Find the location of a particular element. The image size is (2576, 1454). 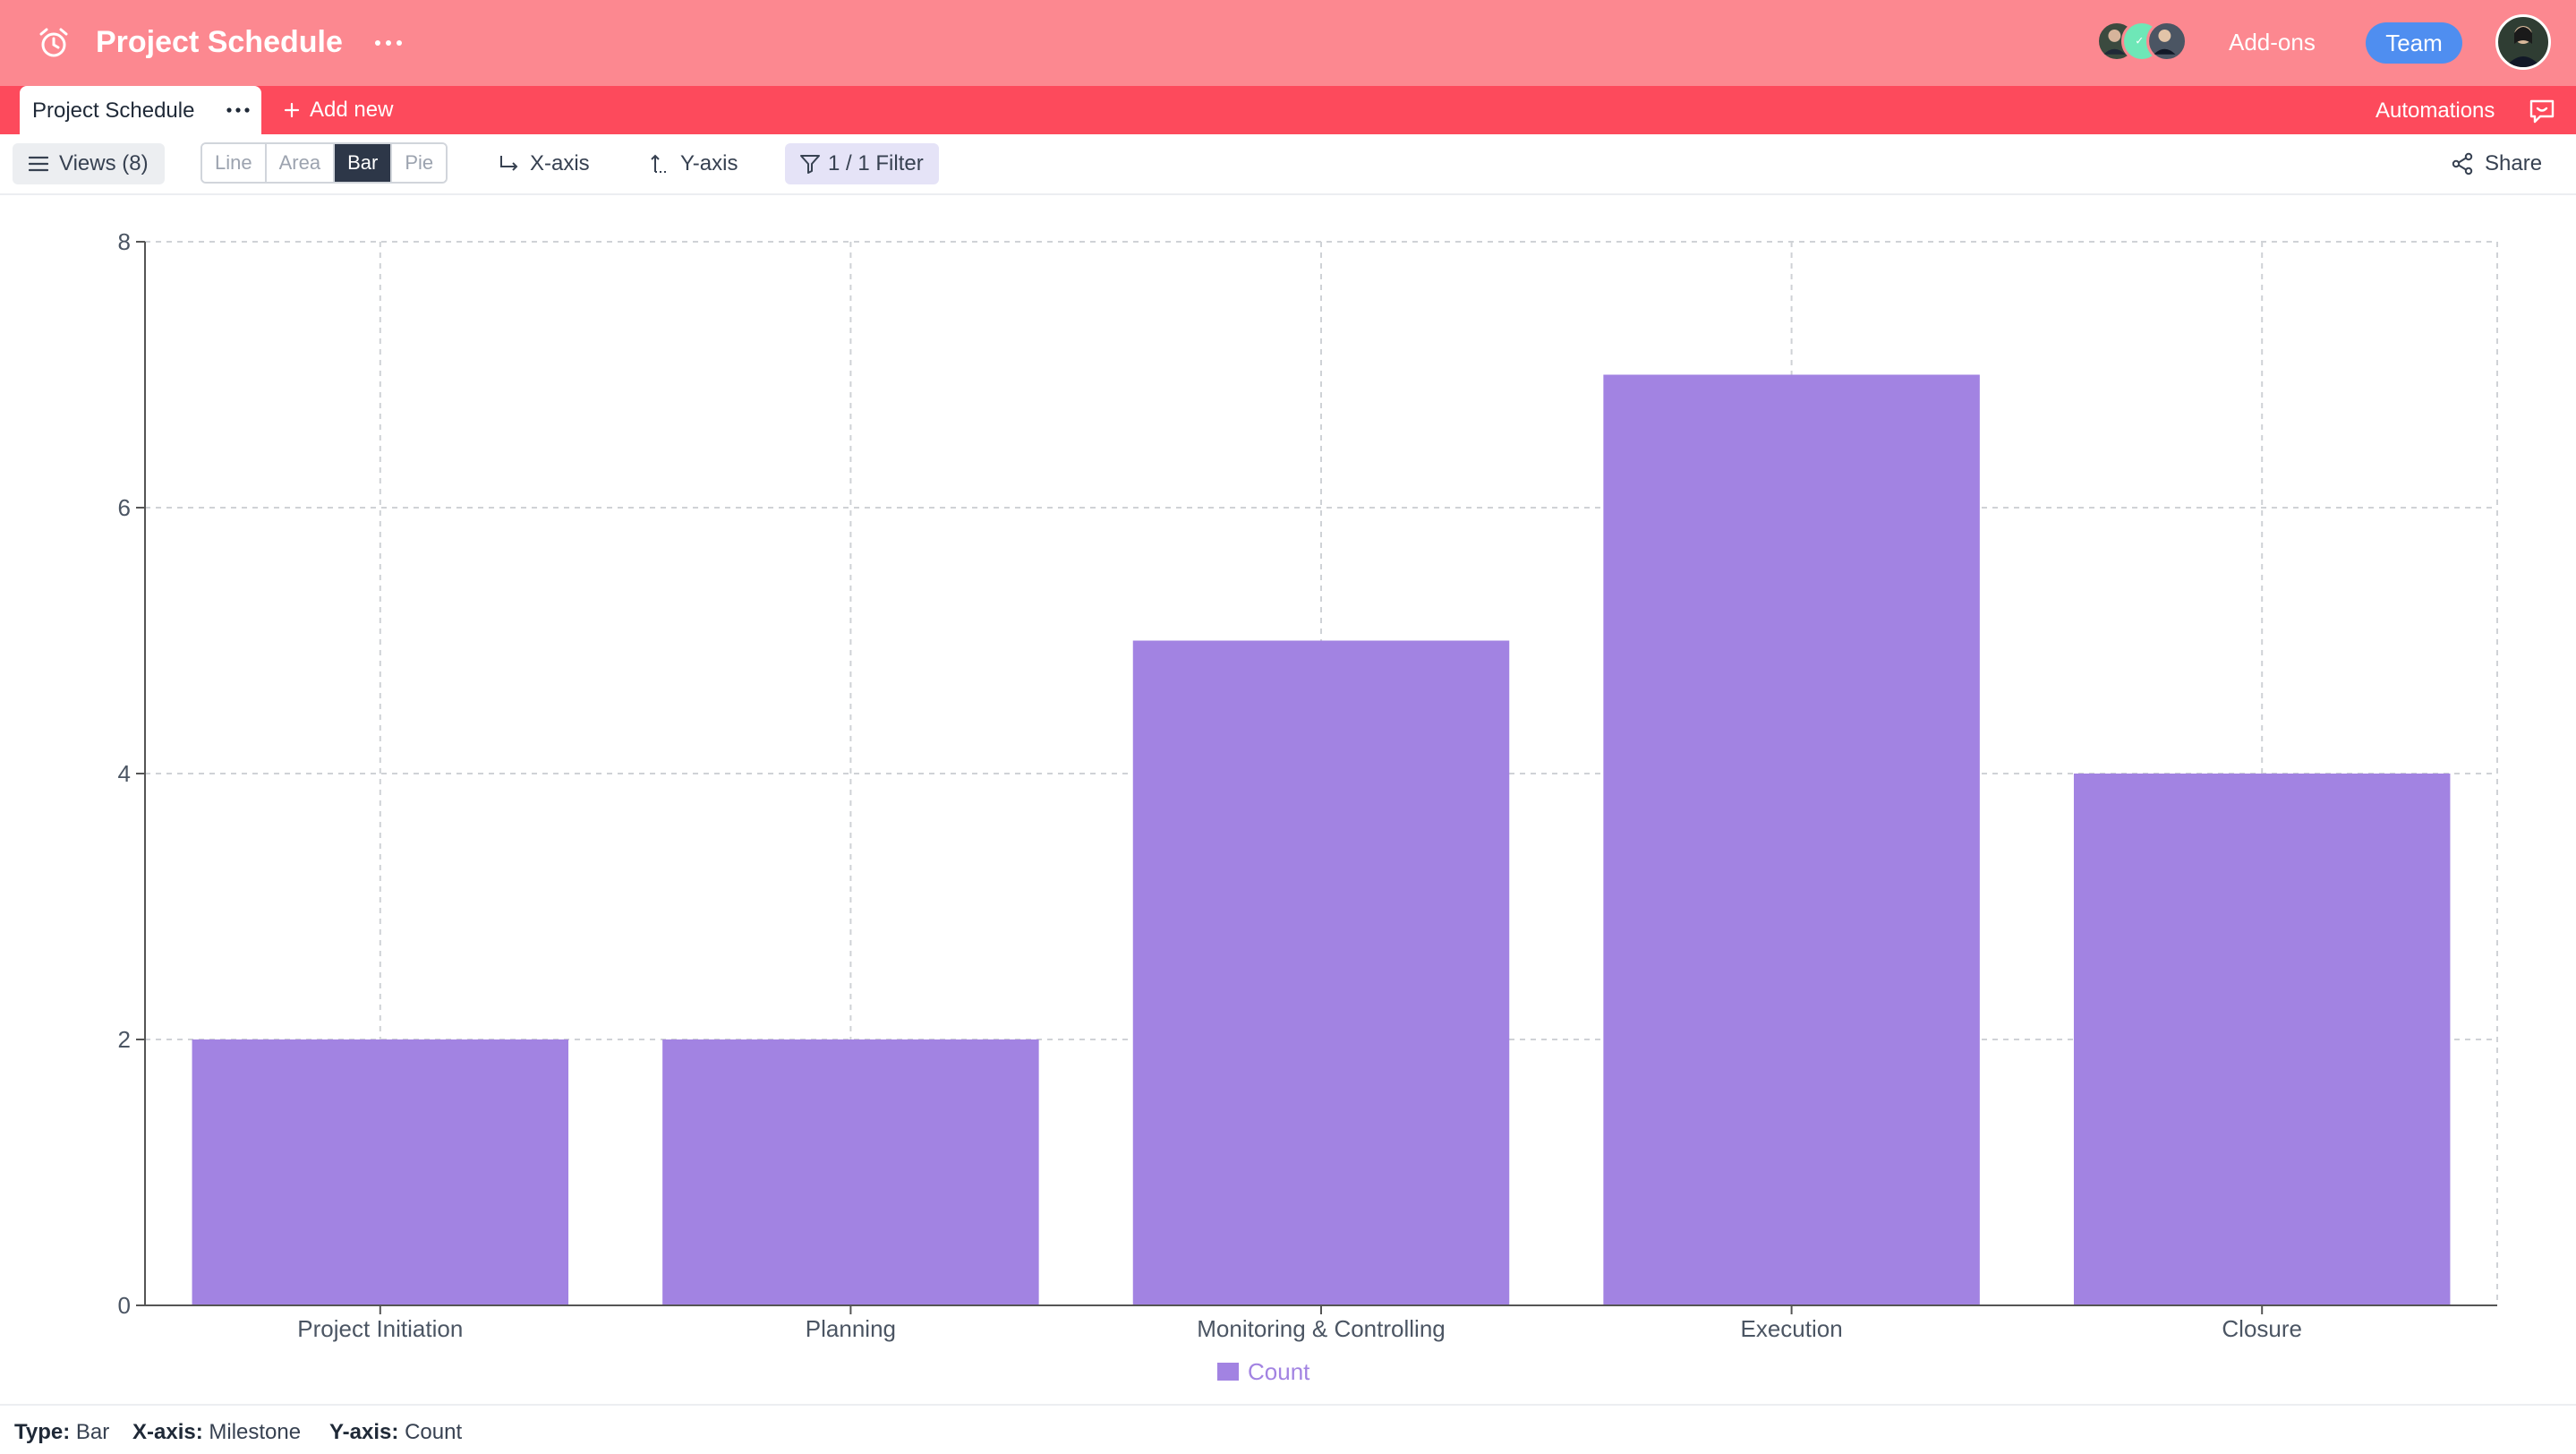

chart-type-selector: Line Area Bar Pie is located at coordinates (324, 163).